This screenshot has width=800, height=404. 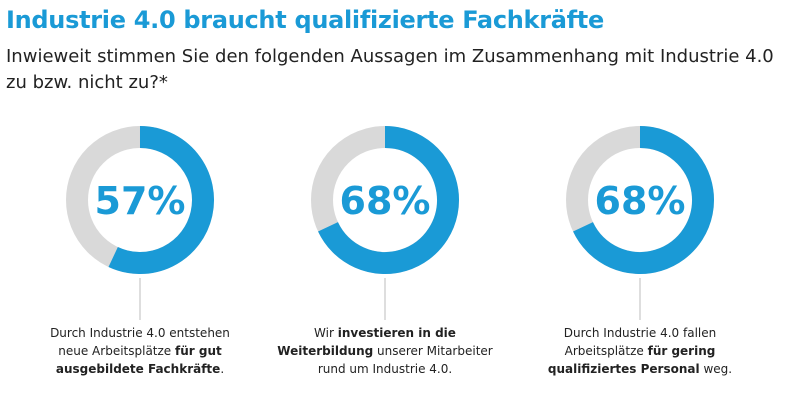 I want to click on caption-line: ausgebildete Fachkräfte., so click(x=140, y=369).